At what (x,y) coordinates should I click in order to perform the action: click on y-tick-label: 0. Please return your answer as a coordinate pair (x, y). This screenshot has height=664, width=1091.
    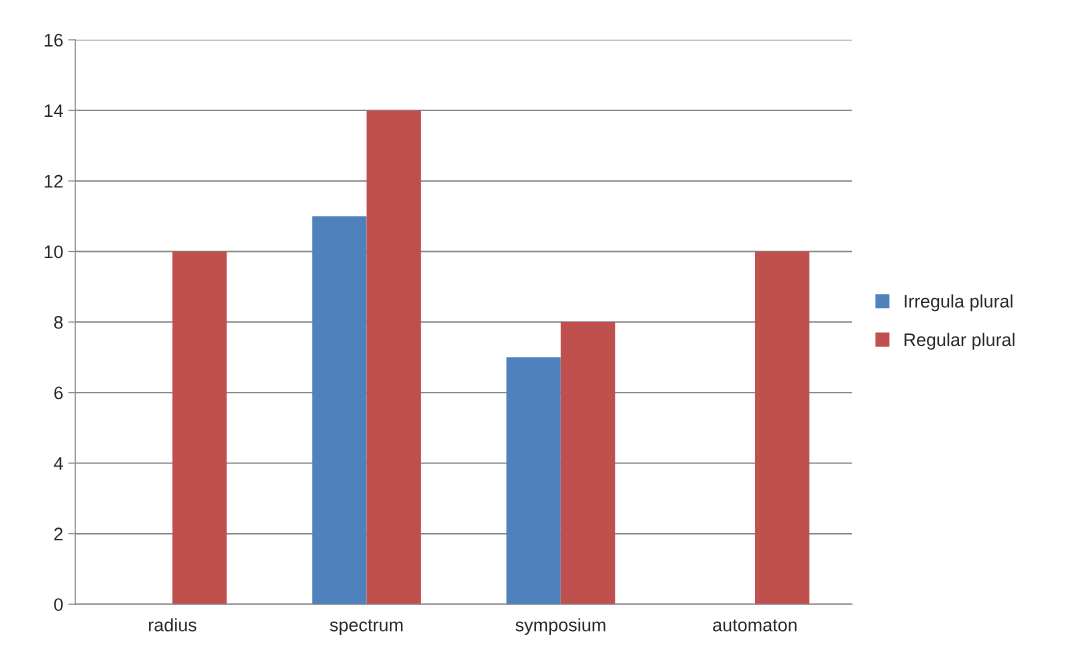
    Looking at the image, I should click on (58, 604).